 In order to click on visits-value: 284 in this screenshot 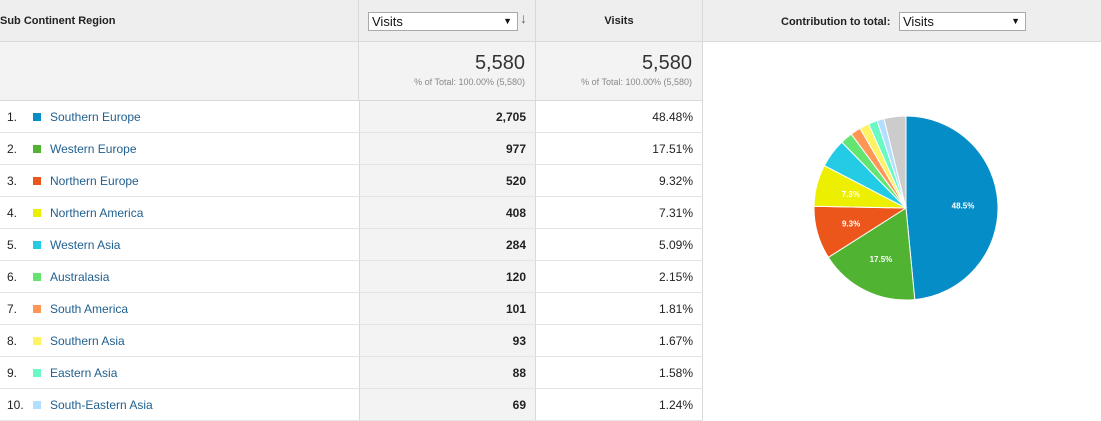, I will do `click(515, 245)`.